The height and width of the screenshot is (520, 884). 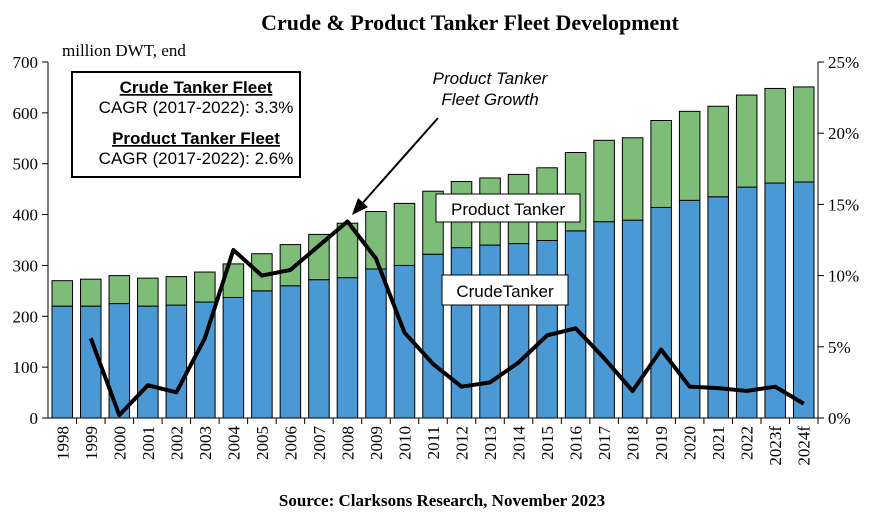 I want to click on x-tick-label: 2010, so click(x=404, y=443).